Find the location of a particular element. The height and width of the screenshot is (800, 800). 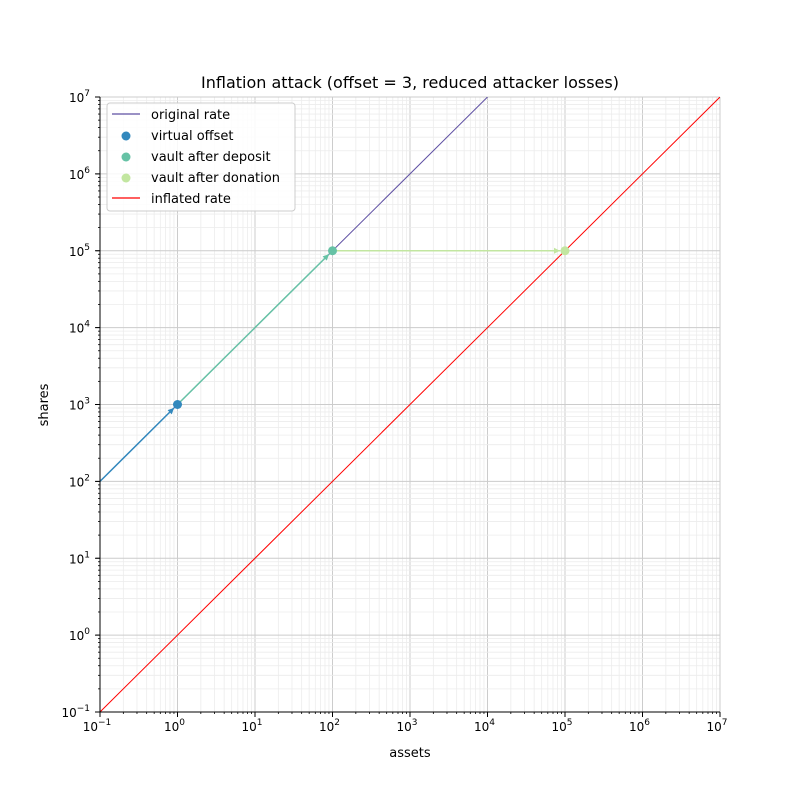

data-point-vault-after-donation is located at coordinates (565, 251).